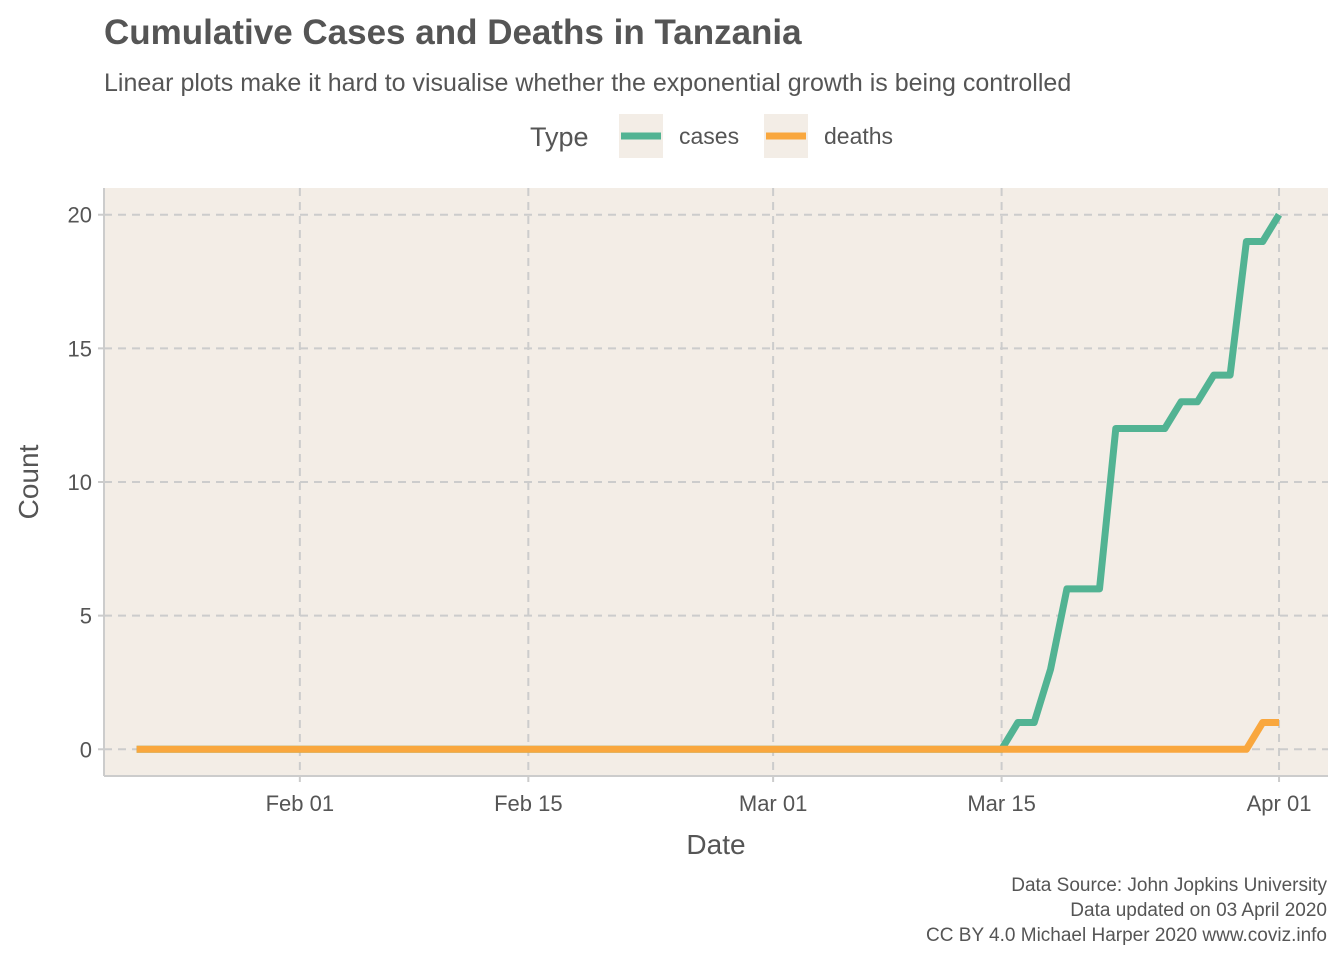 The width and height of the screenshot is (1344, 960). I want to click on chart-title: Cumulative Cases and Deaths in Tanzania, so click(453, 32).